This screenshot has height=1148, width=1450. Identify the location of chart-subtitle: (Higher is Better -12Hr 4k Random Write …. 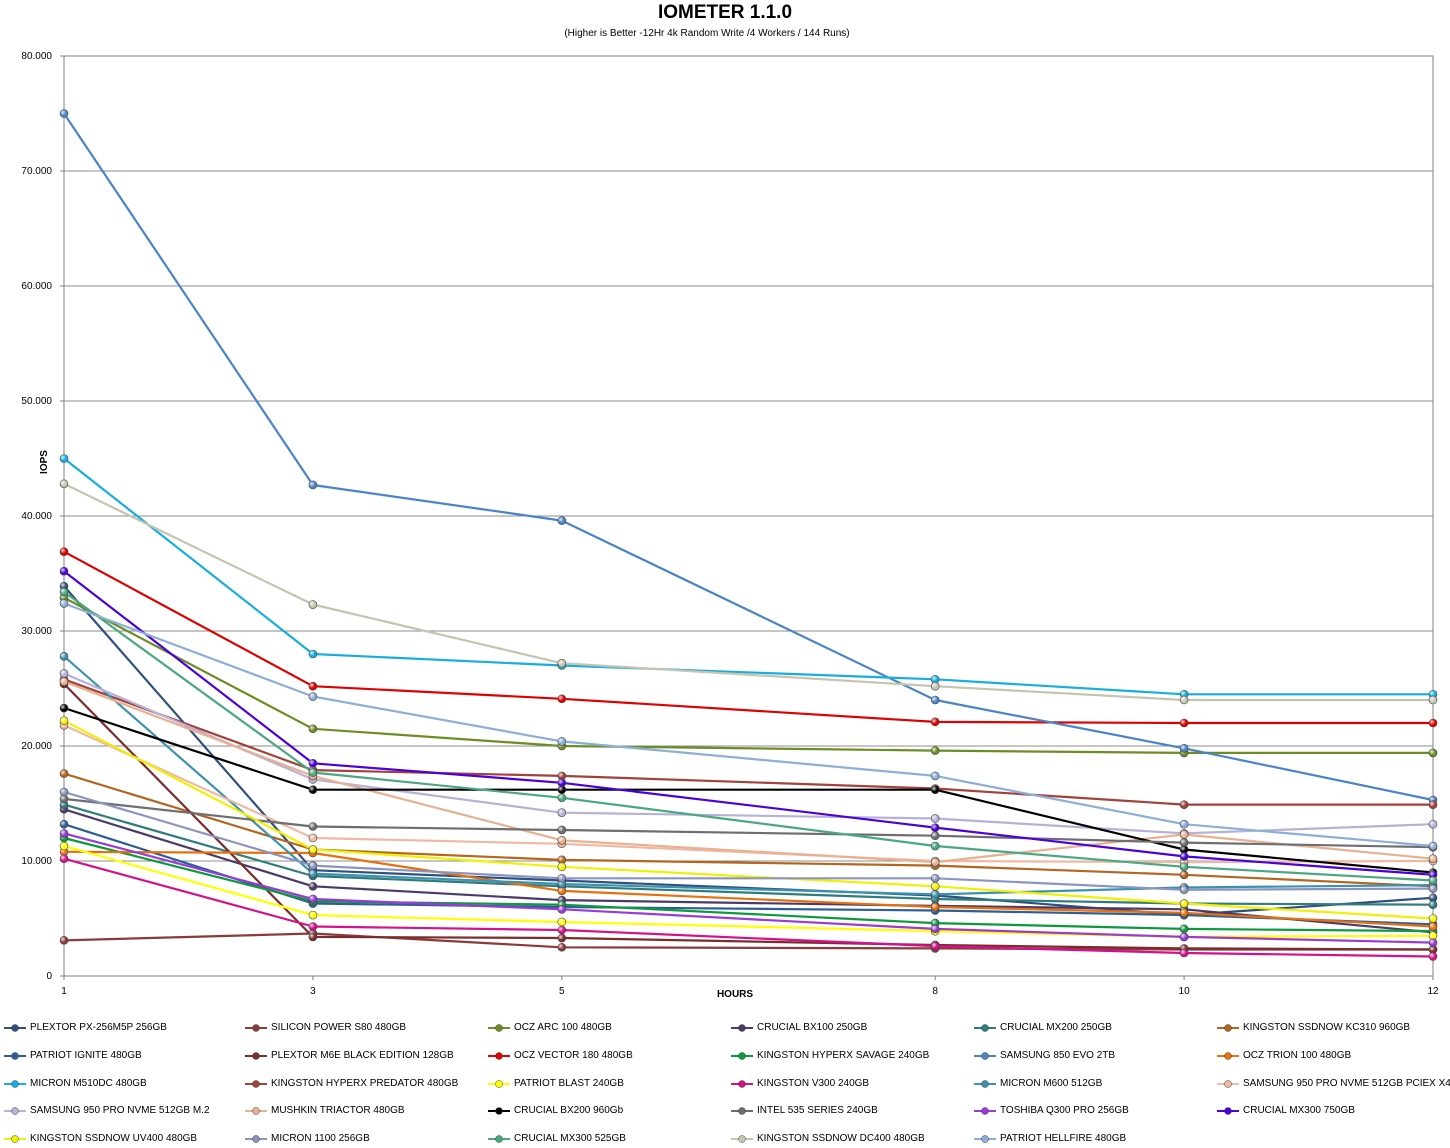
(707, 33).